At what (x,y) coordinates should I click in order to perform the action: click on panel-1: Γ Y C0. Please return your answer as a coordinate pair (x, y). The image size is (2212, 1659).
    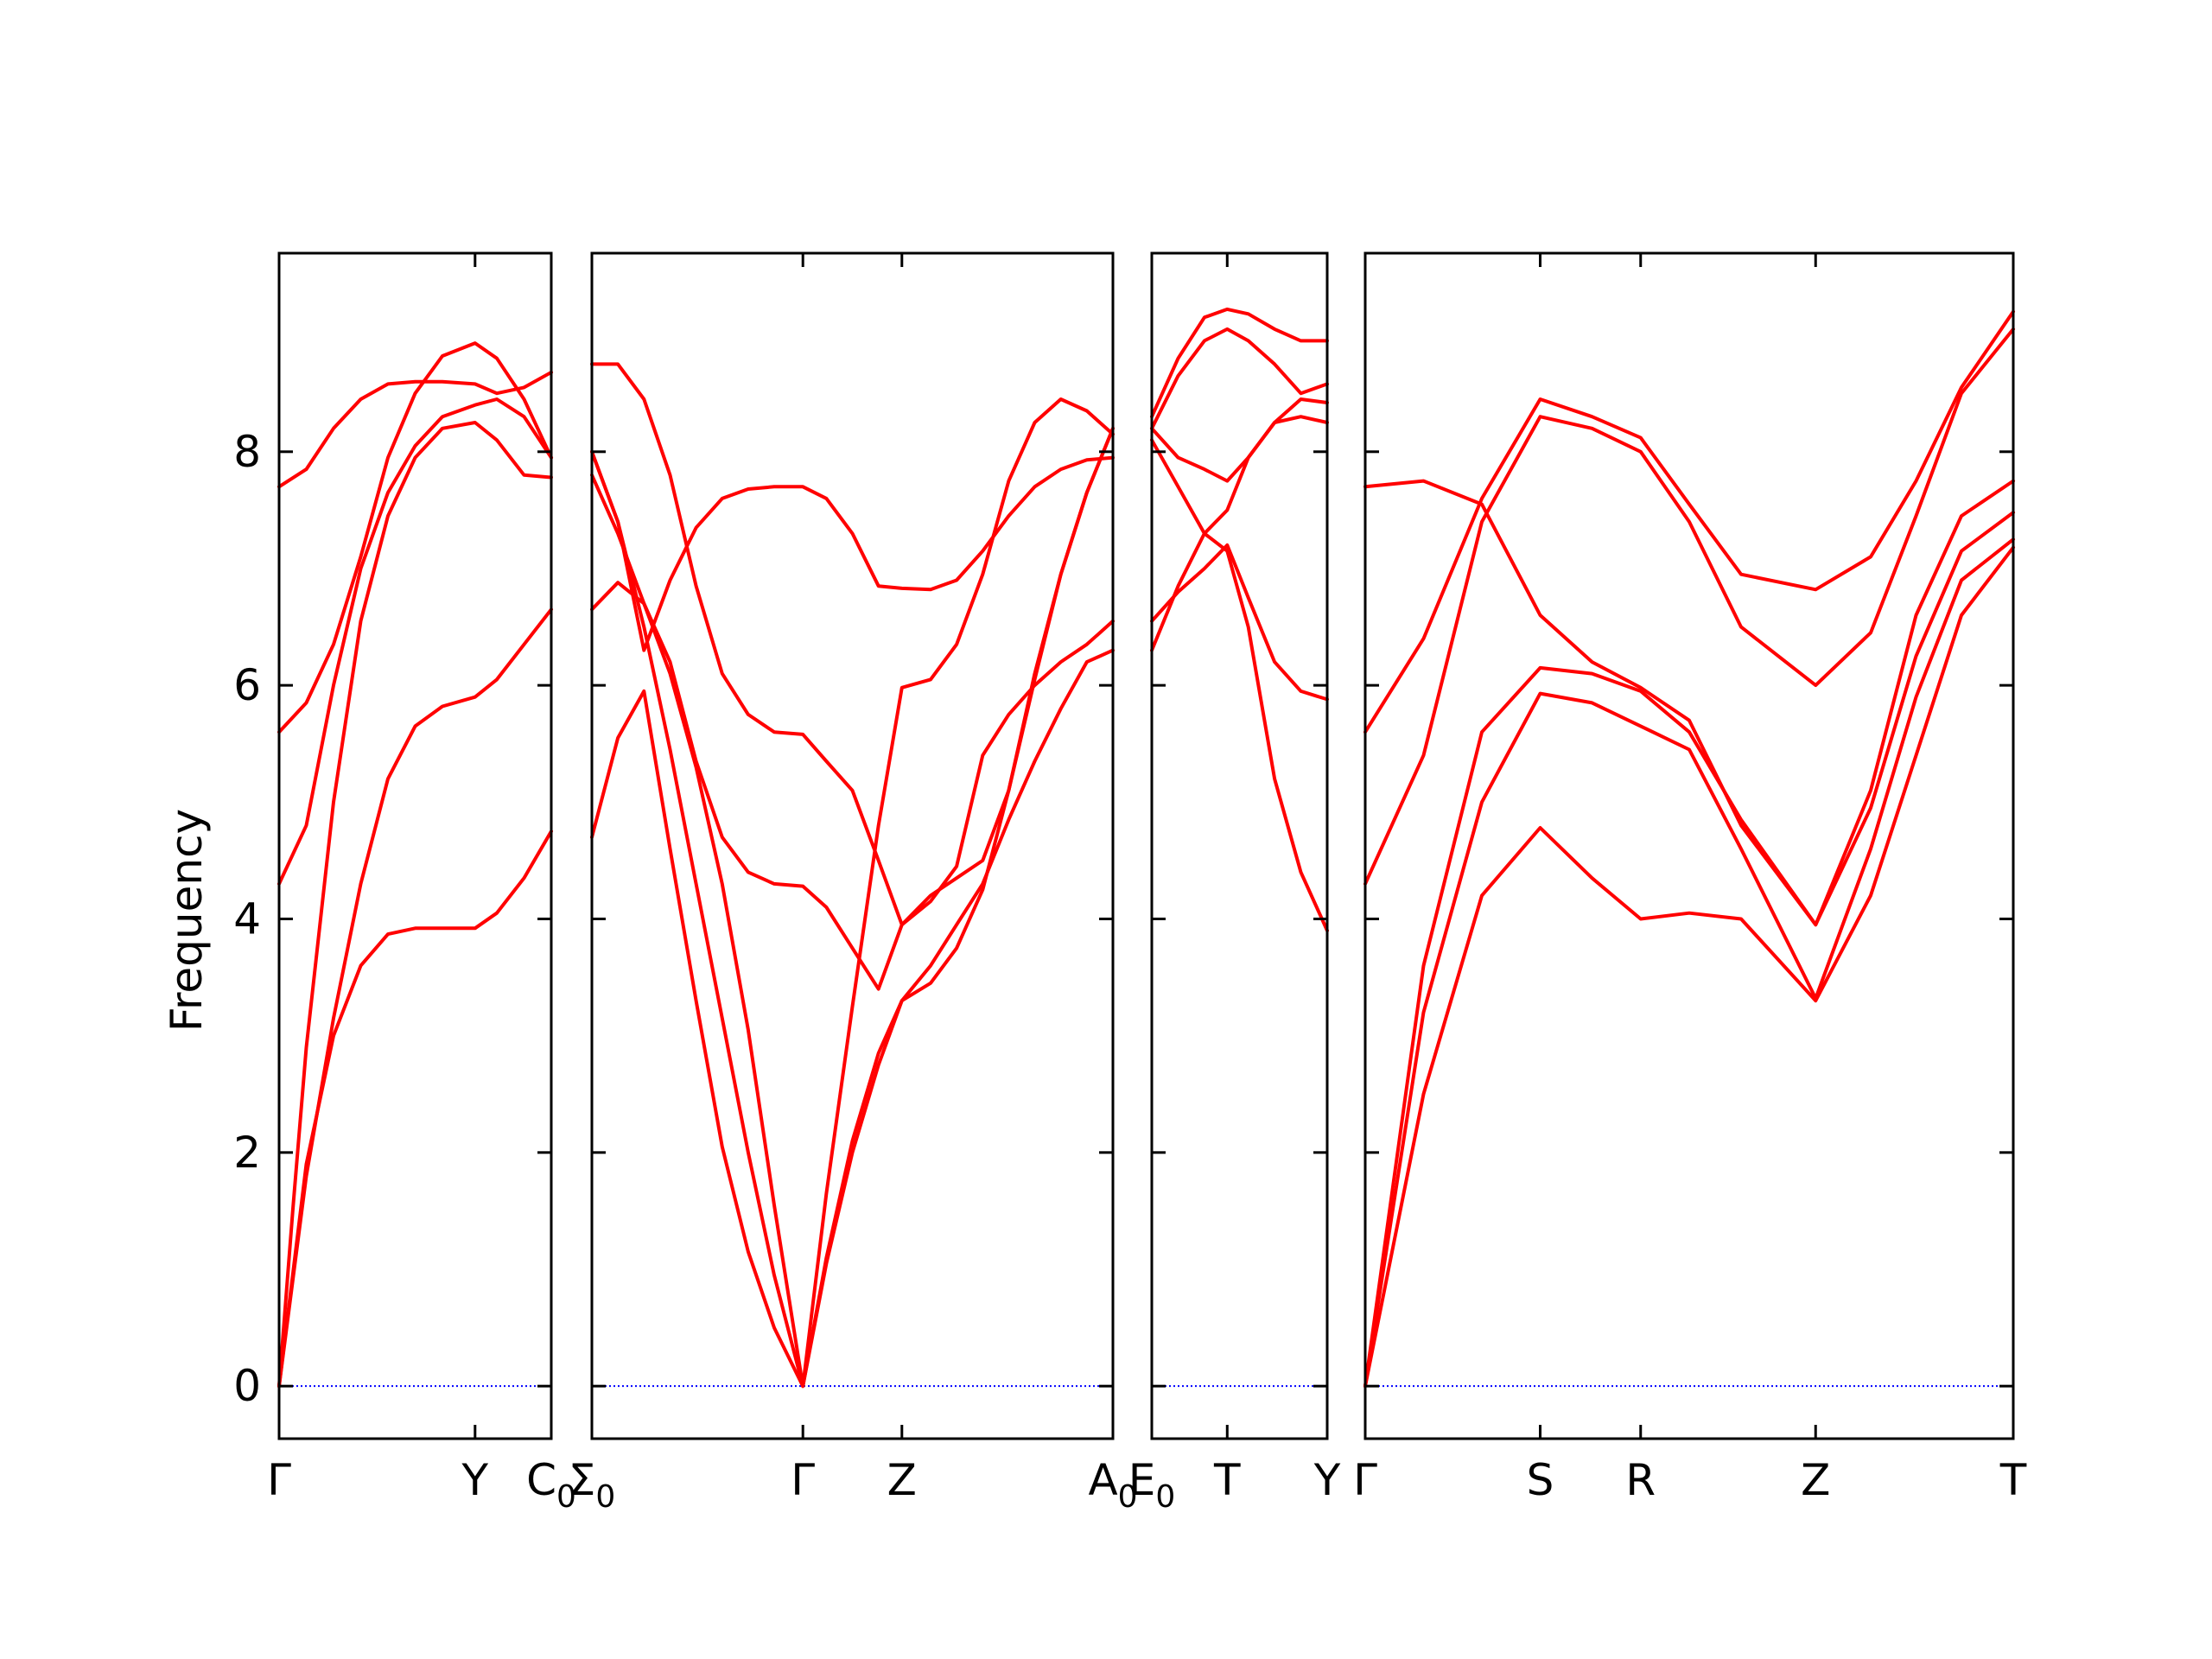
    Looking at the image, I should click on (421, 883).